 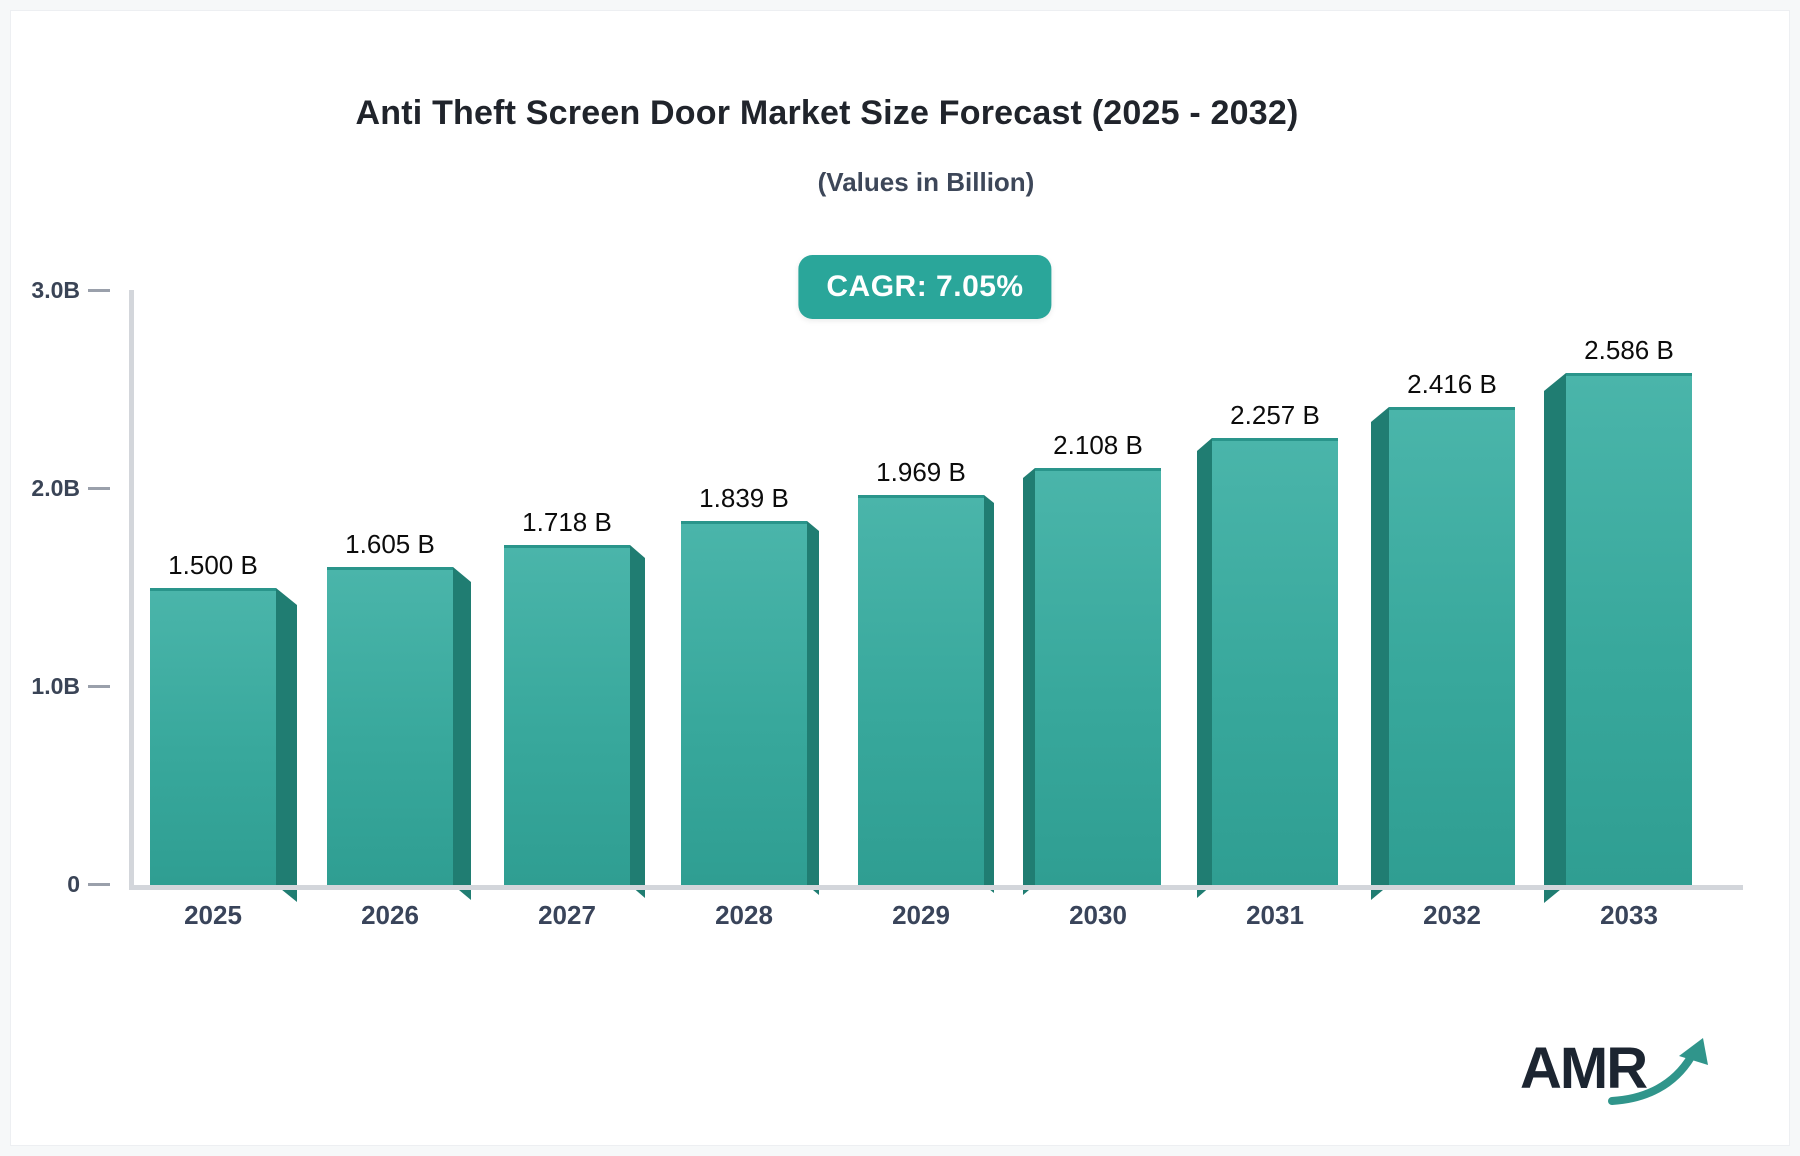 What do you see at coordinates (1380, 653) in the screenshot?
I see `bar-side-face-2032` at bounding box center [1380, 653].